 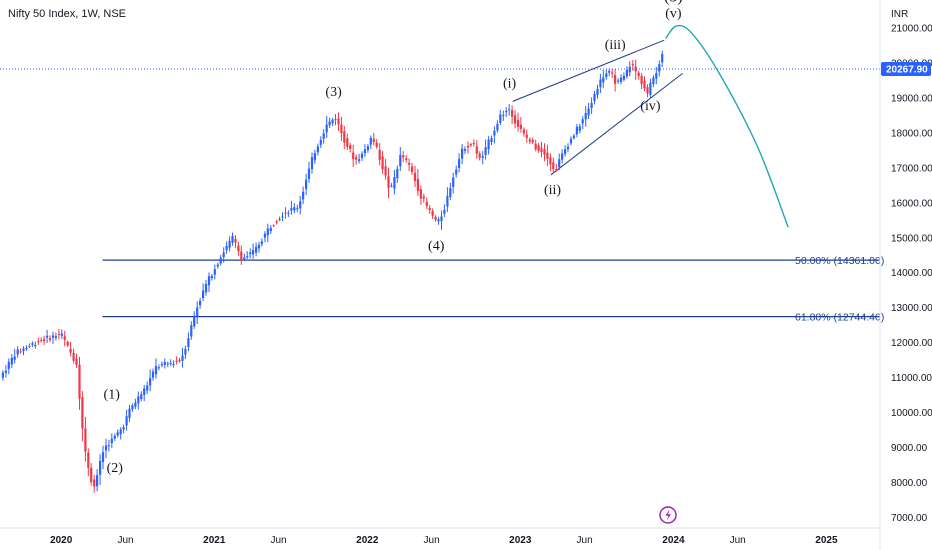 What do you see at coordinates (444, 540) in the screenshot?
I see `time-axis: 2020 Jun 2021 Jun 2022 Jun 2023 Jun 2024 Jun 2025` at bounding box center [444, 540].